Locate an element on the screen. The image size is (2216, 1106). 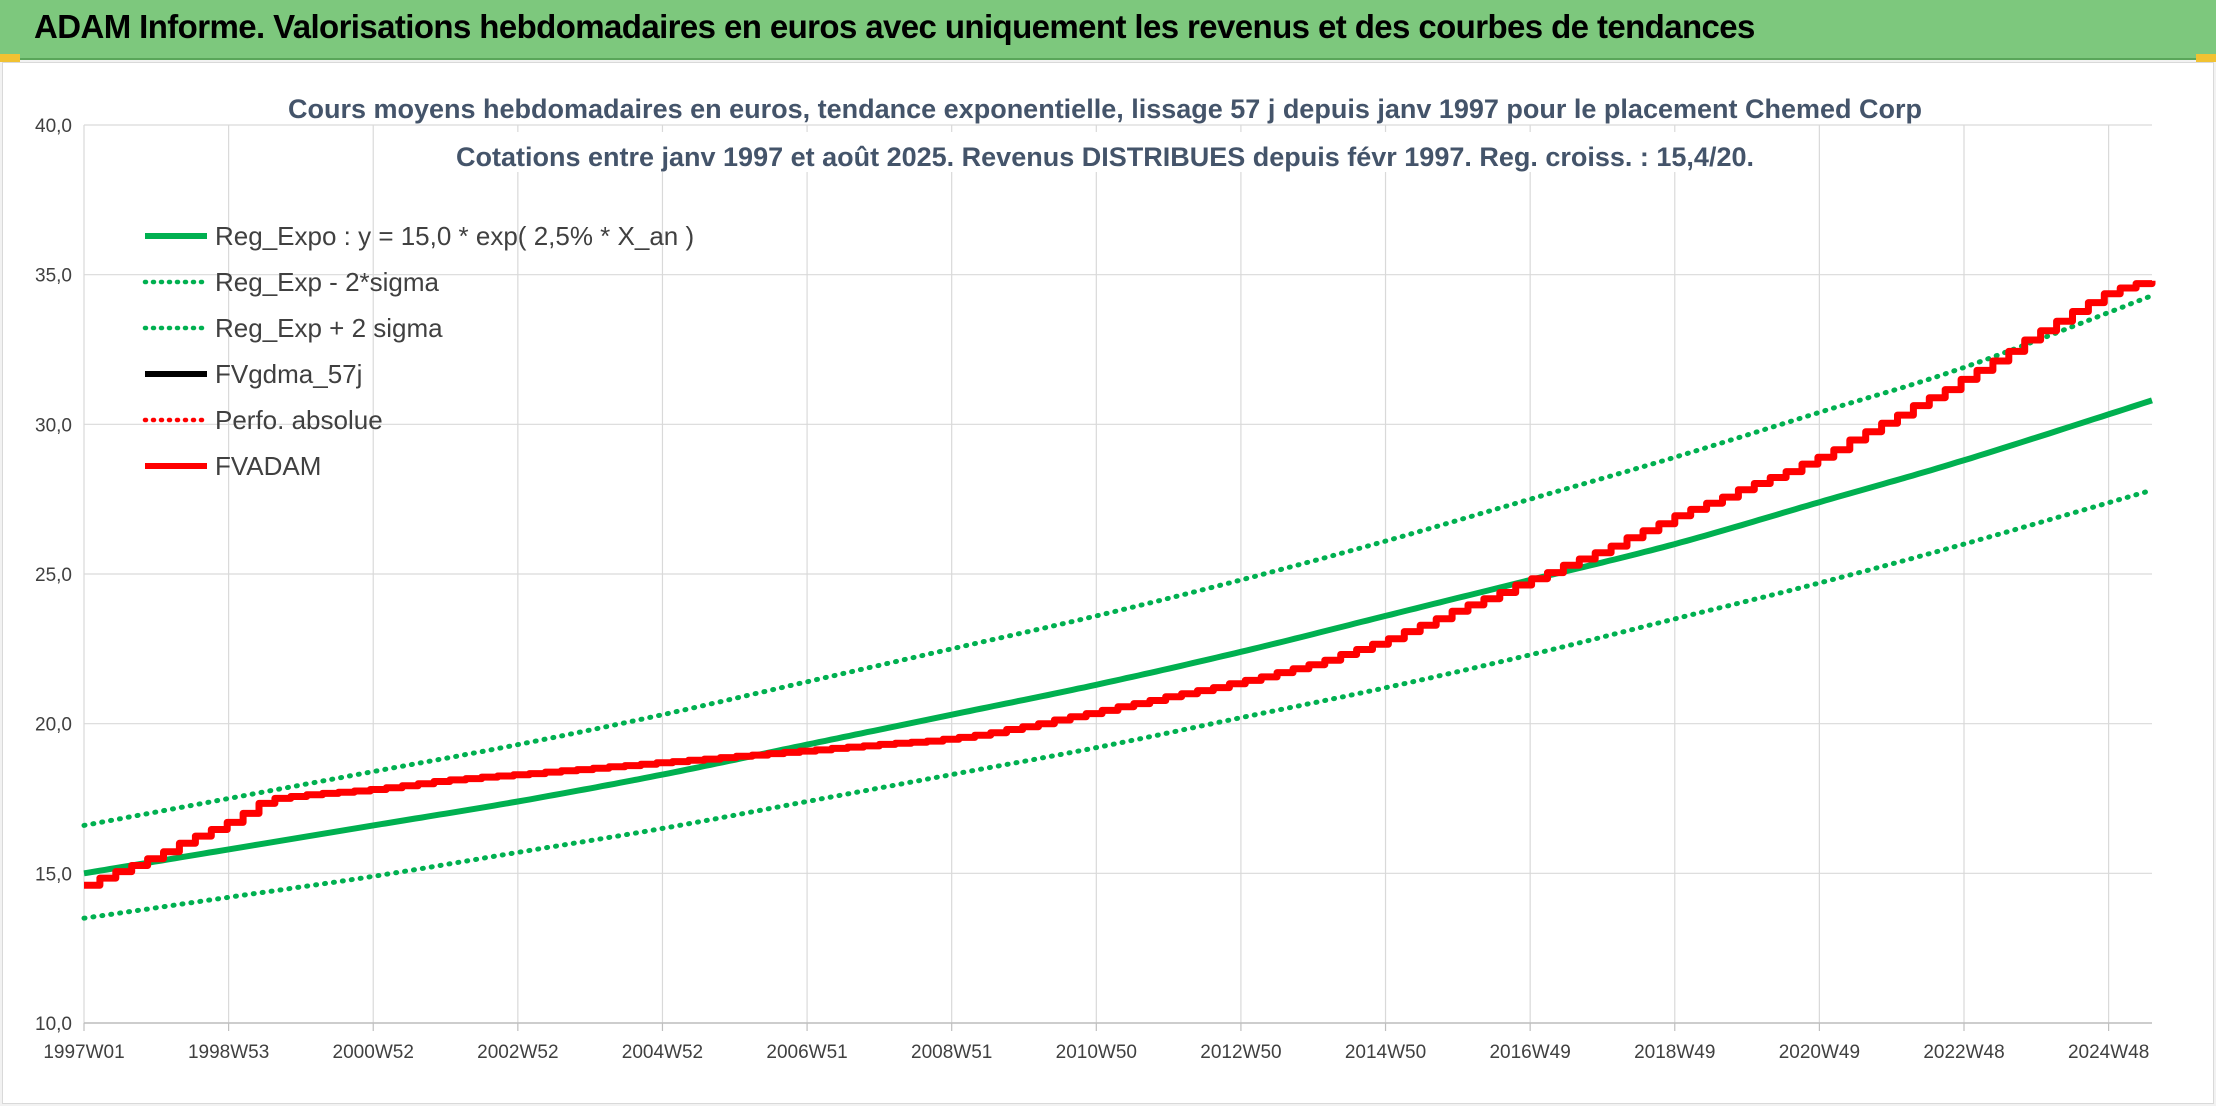
y-tick-label: 40,0 is located at coordinates (53, 126).